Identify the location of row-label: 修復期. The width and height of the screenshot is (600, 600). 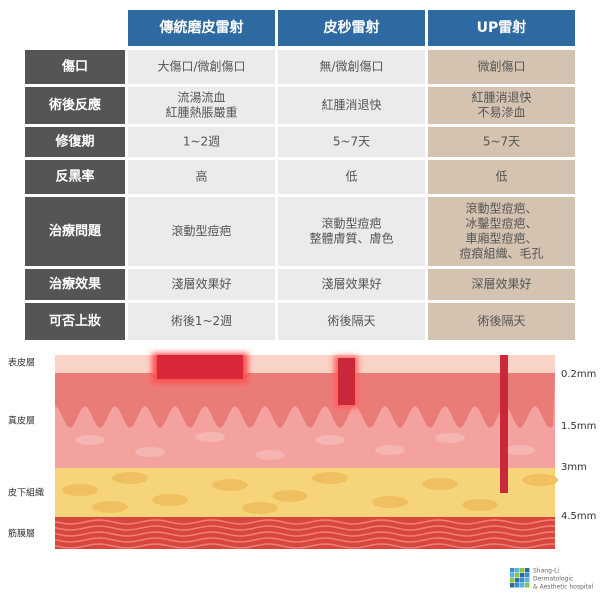
(74, 142).